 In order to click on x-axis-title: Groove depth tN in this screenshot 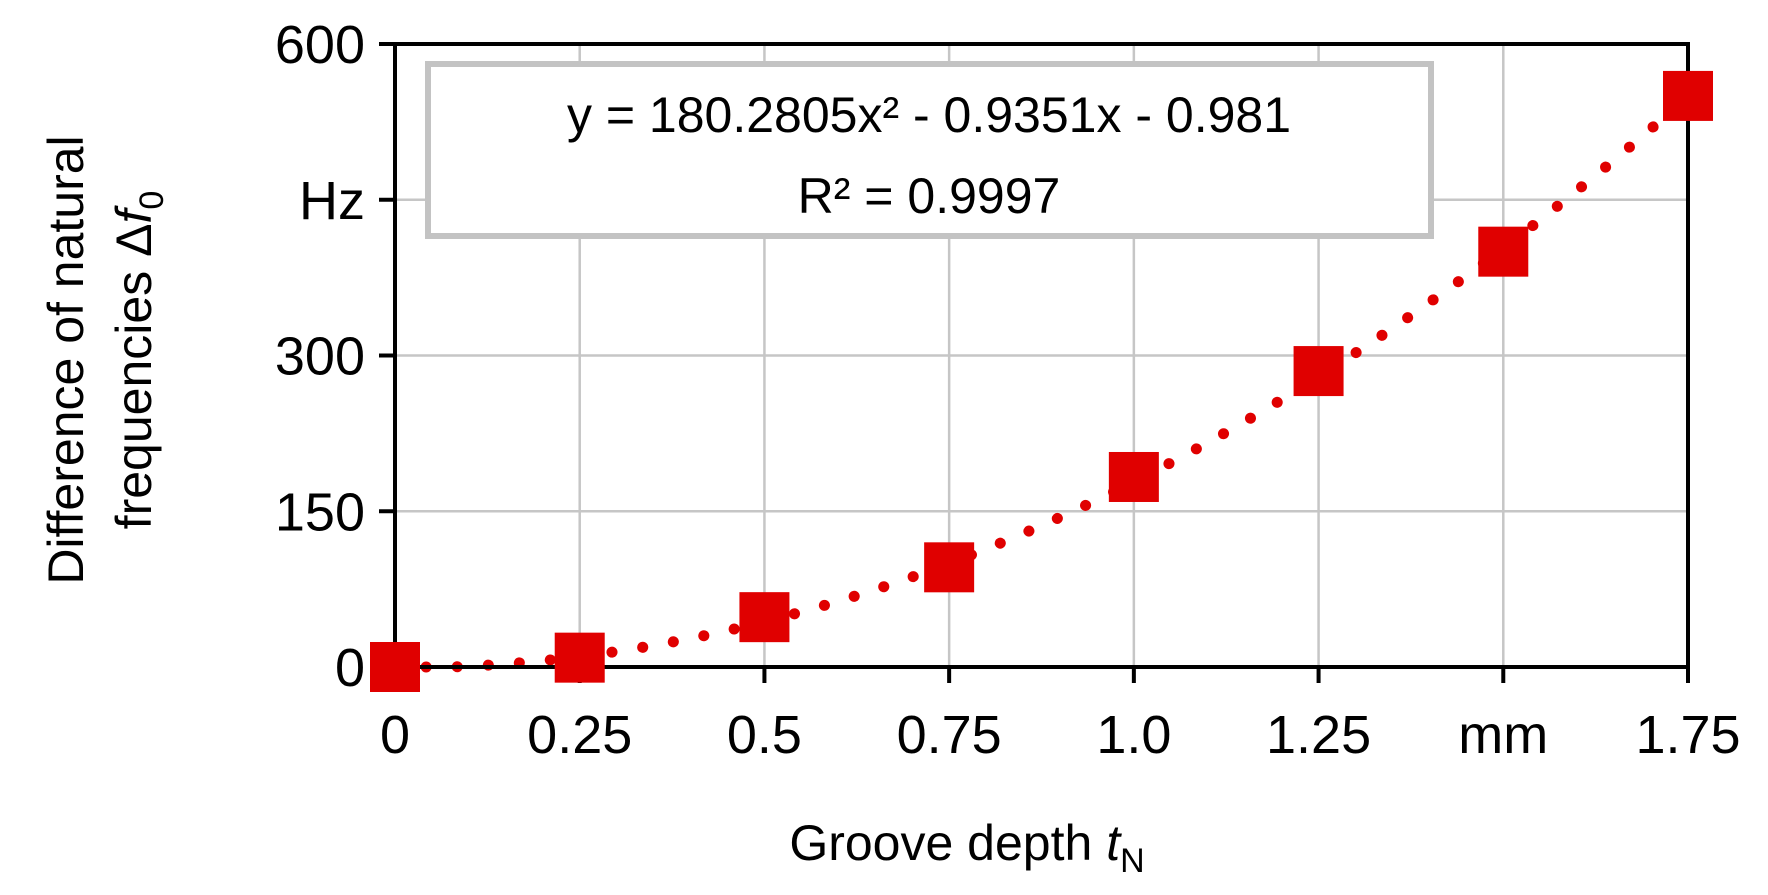, I will do `click(966, 847)`.